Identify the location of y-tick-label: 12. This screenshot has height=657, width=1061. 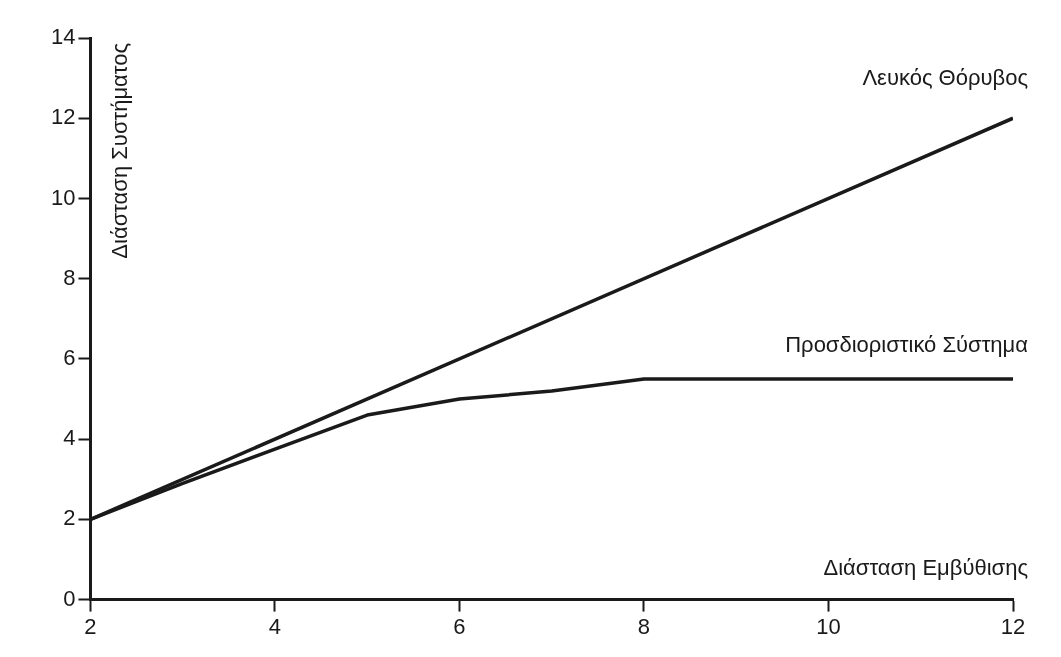
(63, 117).